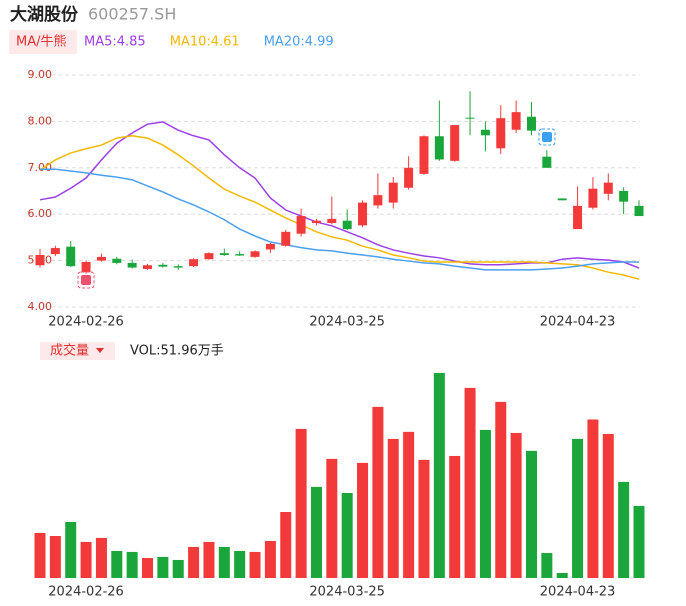 The height and width of the screenshot is (606, 686). Describe the element at coordinates (40, 167) in the screenshot. I see `y-tick-label: 7.00` at that location.